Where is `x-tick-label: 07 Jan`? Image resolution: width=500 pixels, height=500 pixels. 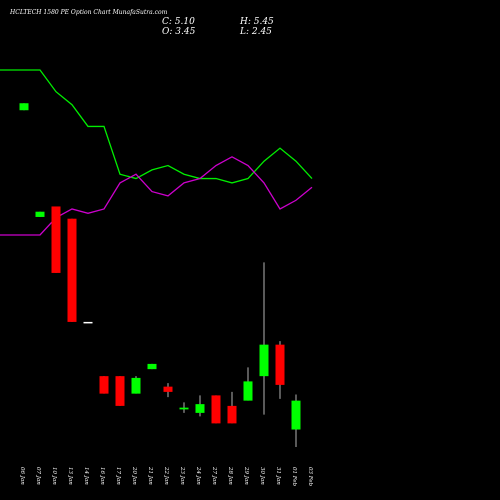 x-tick-label: 07 Jan is located at coordinates (38, 476).